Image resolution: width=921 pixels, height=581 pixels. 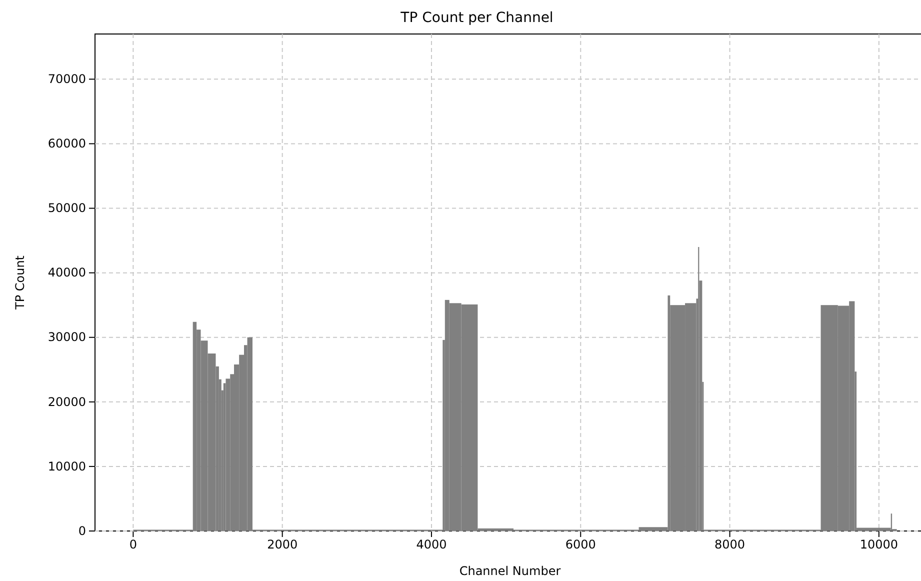 What do you see at coordinates (20, 283) in the screenshot?
I see `y-axis-title: TP Count` at bounding box center [20, 283].